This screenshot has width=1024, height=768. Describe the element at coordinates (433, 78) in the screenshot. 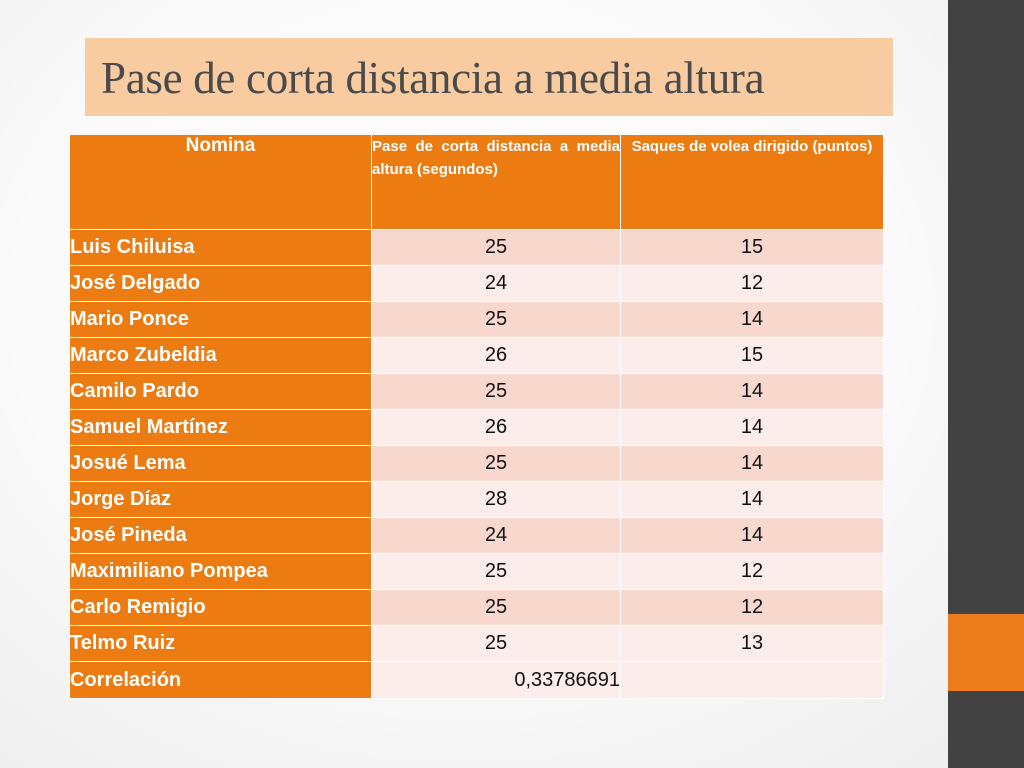

I see `slide-title: Pase de corta distancia a media altura` at that location.